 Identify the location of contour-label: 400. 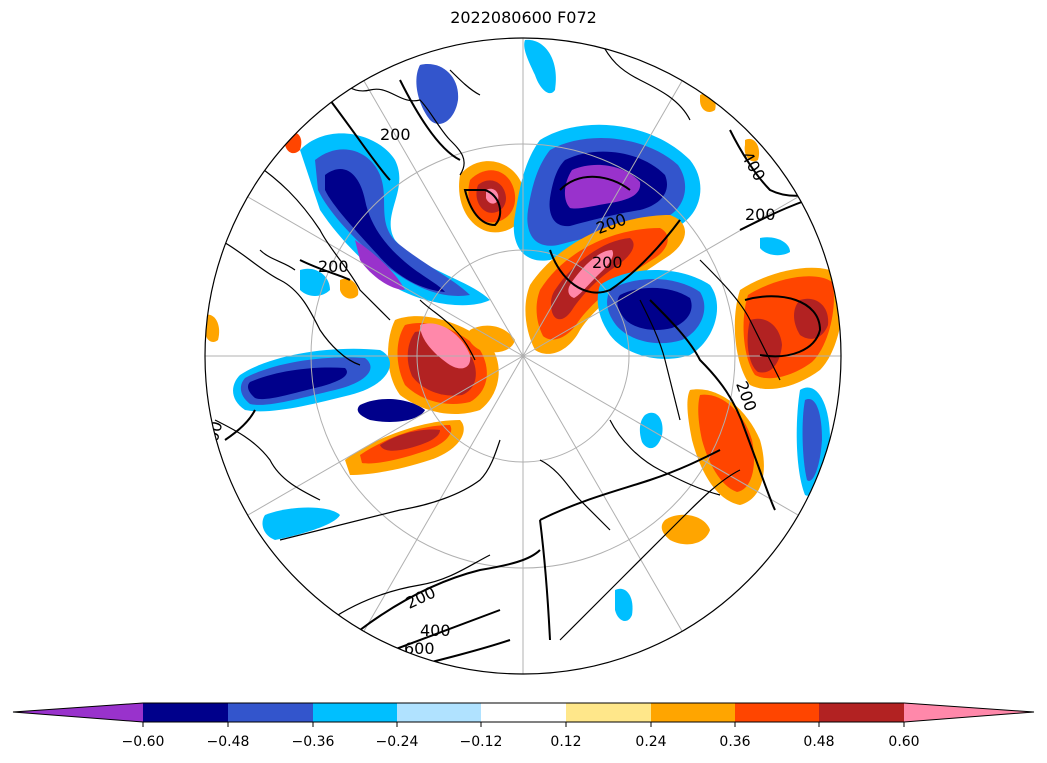
(435, 630).